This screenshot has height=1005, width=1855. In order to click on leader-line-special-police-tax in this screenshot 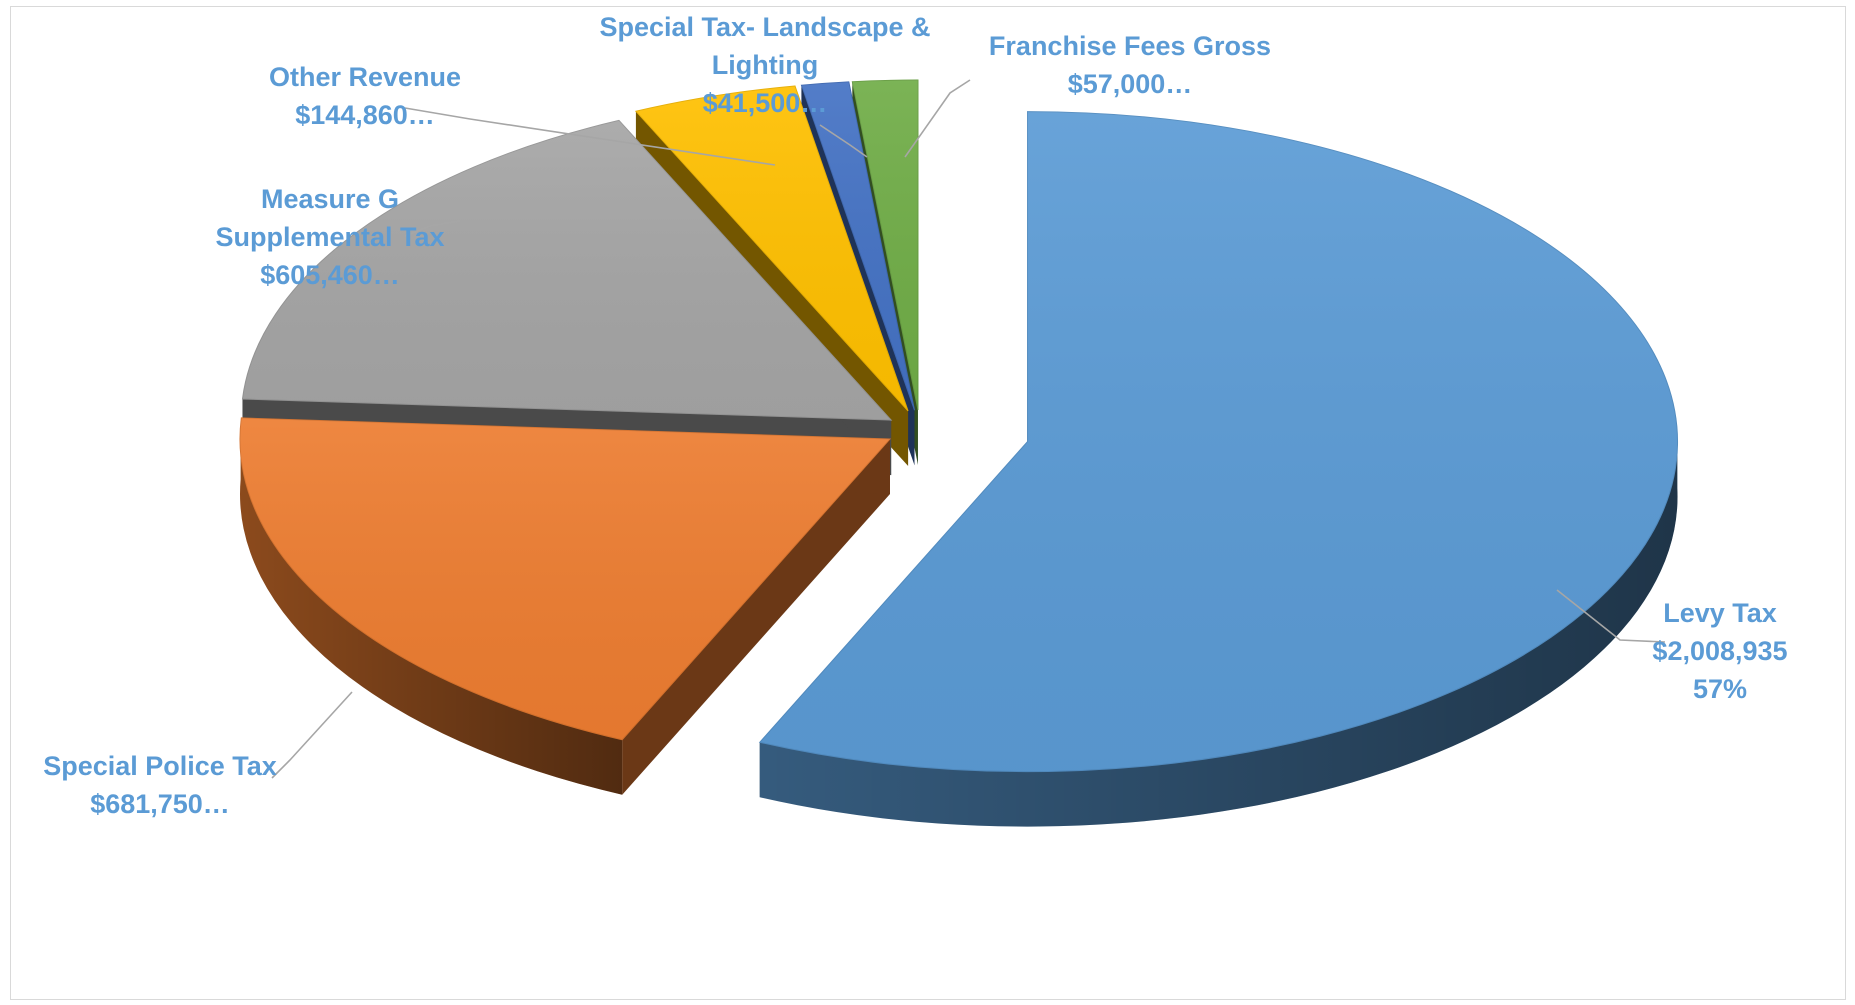, I will do `click(312, 735)`.